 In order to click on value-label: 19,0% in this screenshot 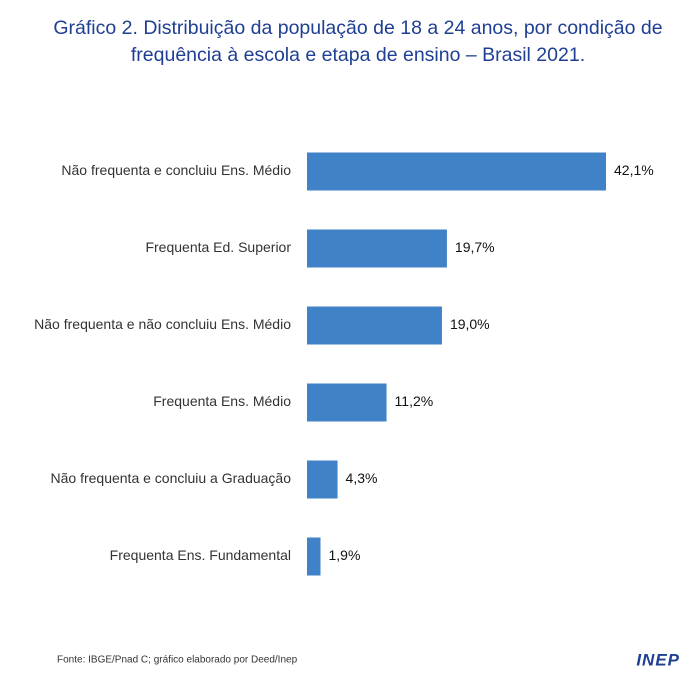, I will do `click(470, 324)`.